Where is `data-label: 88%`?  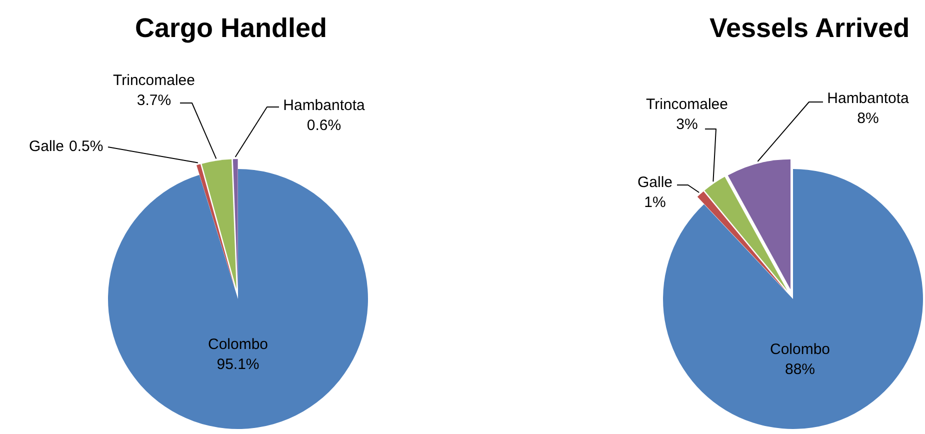 data-label: 88% is located at coordinates (800, 369).